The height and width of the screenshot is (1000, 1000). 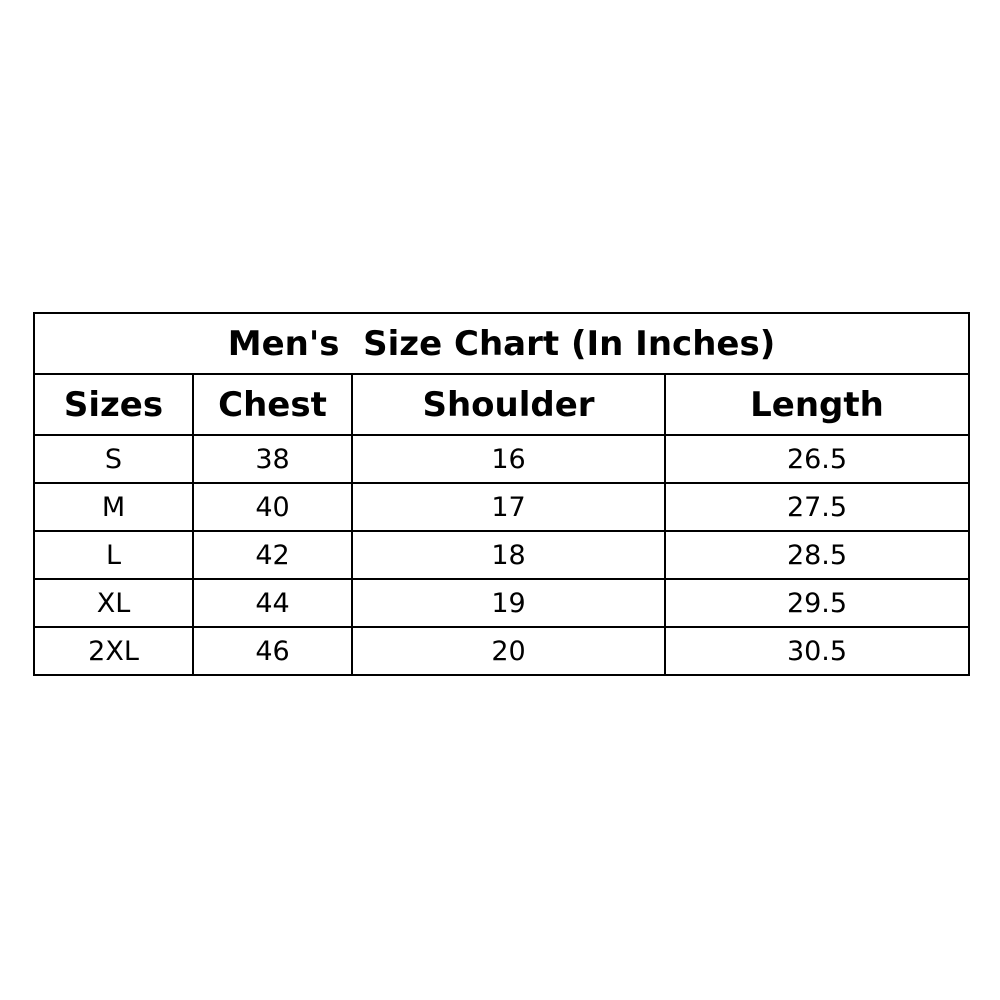 What do you see at coordinates (272, 459) in the screenshot?
I see `cell-chest: 38` at bounding box center [272, 459].